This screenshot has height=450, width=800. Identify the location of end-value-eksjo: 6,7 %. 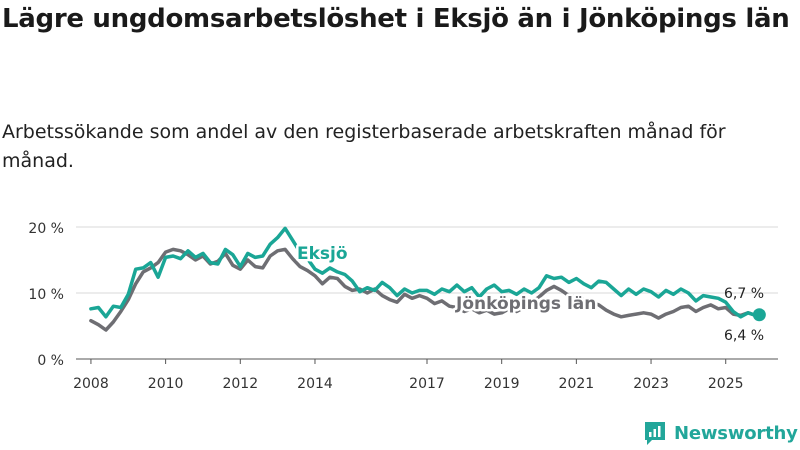
(744, 294).